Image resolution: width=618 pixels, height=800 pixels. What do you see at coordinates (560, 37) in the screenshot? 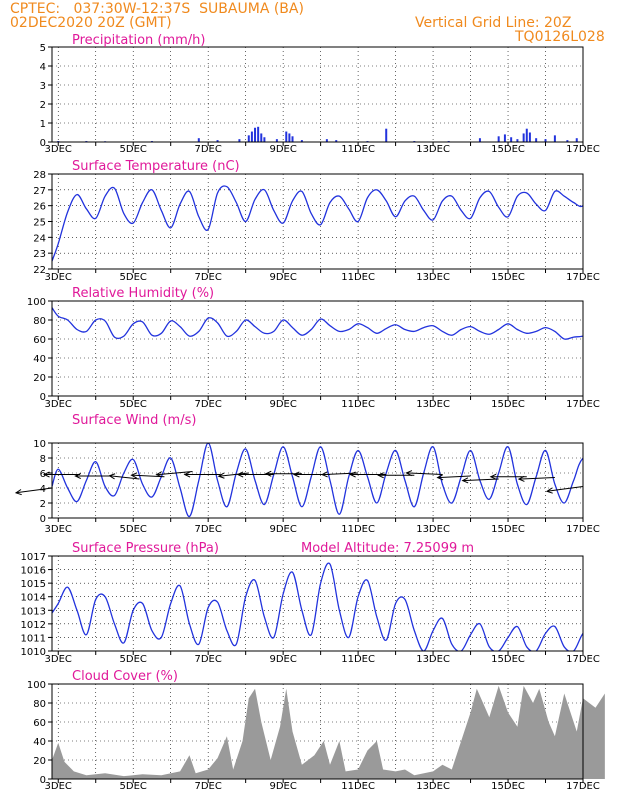
I see `header-code: TQ0126L028` at bounding box center [560, 37].